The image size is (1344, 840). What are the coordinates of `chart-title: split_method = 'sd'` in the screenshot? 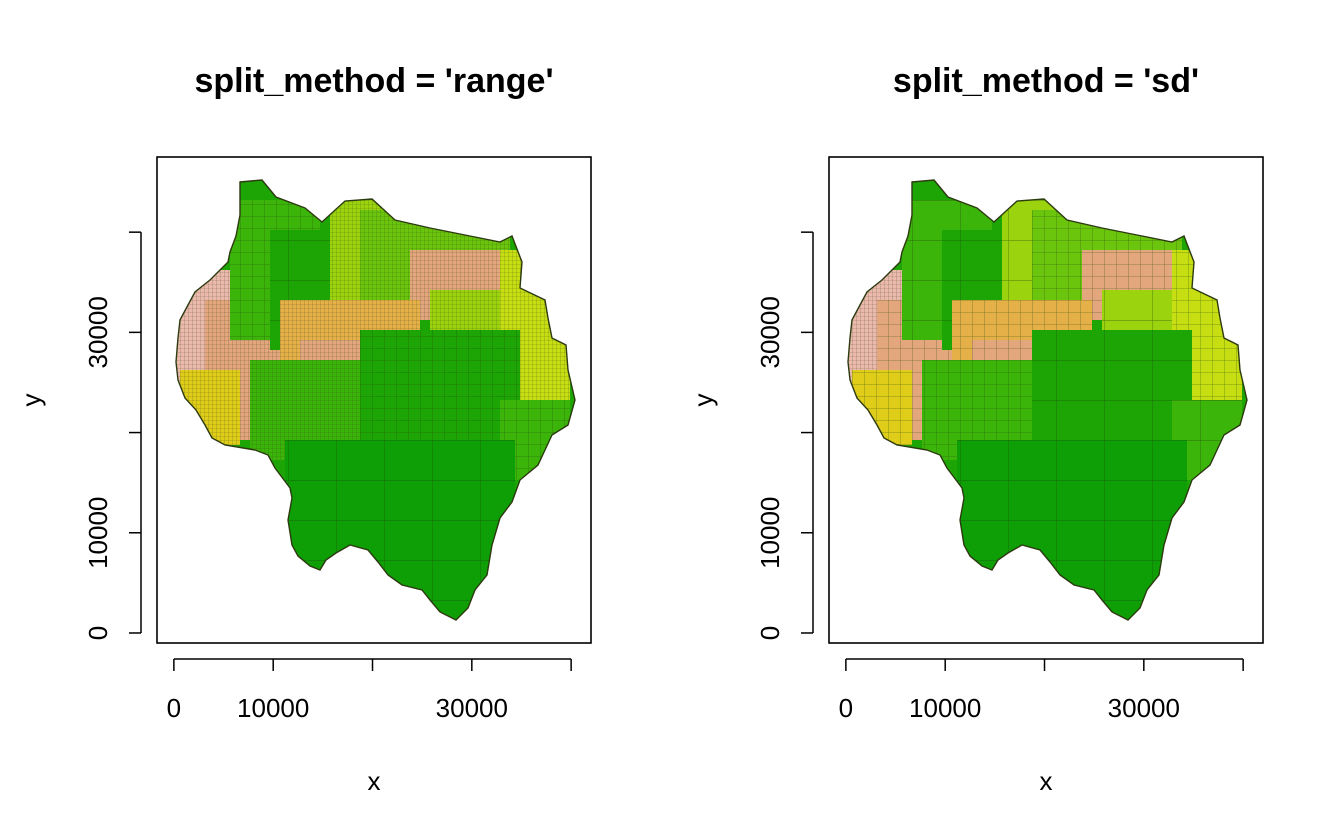 It's located at (1046, 81).